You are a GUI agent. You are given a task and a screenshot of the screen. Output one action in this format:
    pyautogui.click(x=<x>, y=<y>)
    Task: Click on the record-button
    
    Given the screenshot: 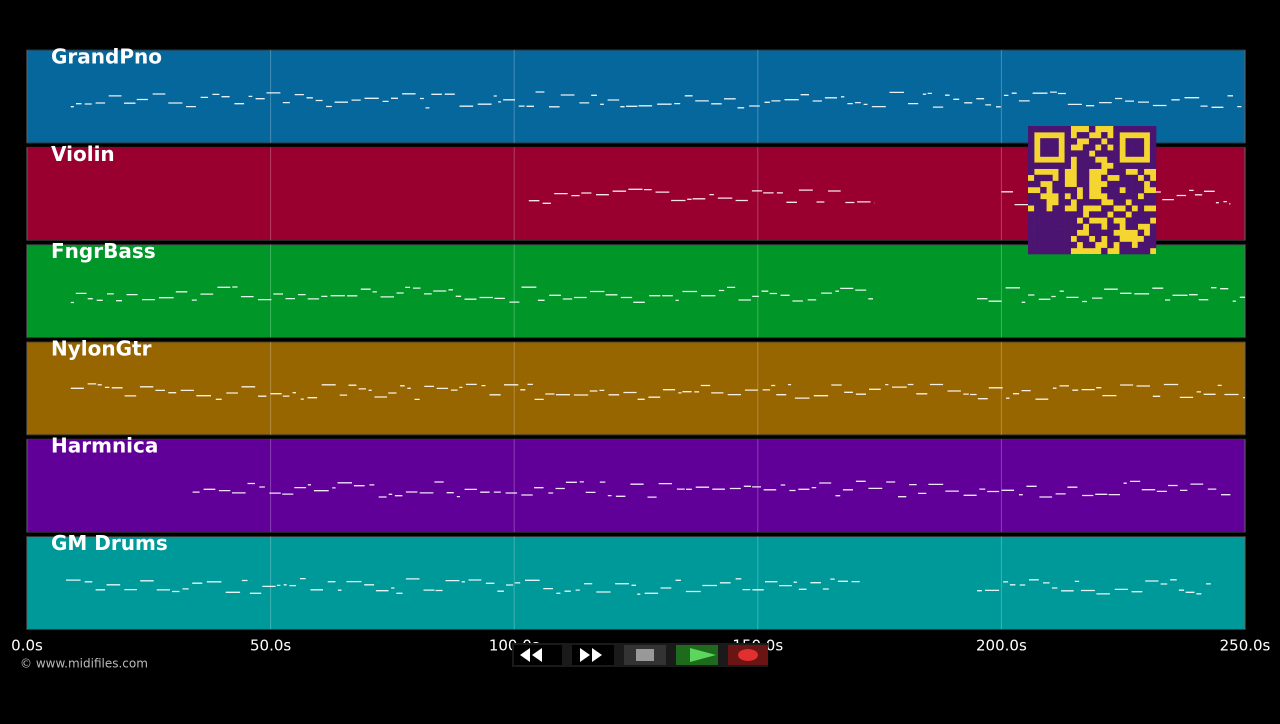 What is the action you would take?
    pyautogui.click(x=748, y=655)
    